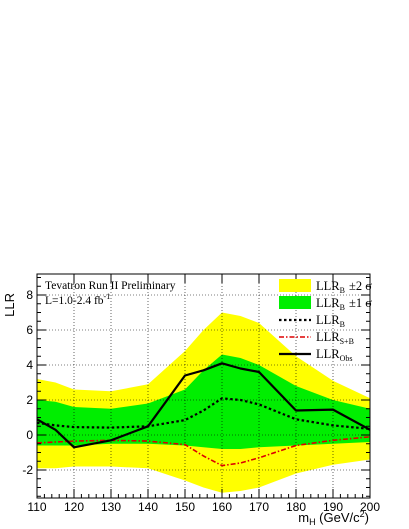 This screenshot has height=529, width=409. I want to click on legend-label: LLRB ±1 σ, so click(344, 304).